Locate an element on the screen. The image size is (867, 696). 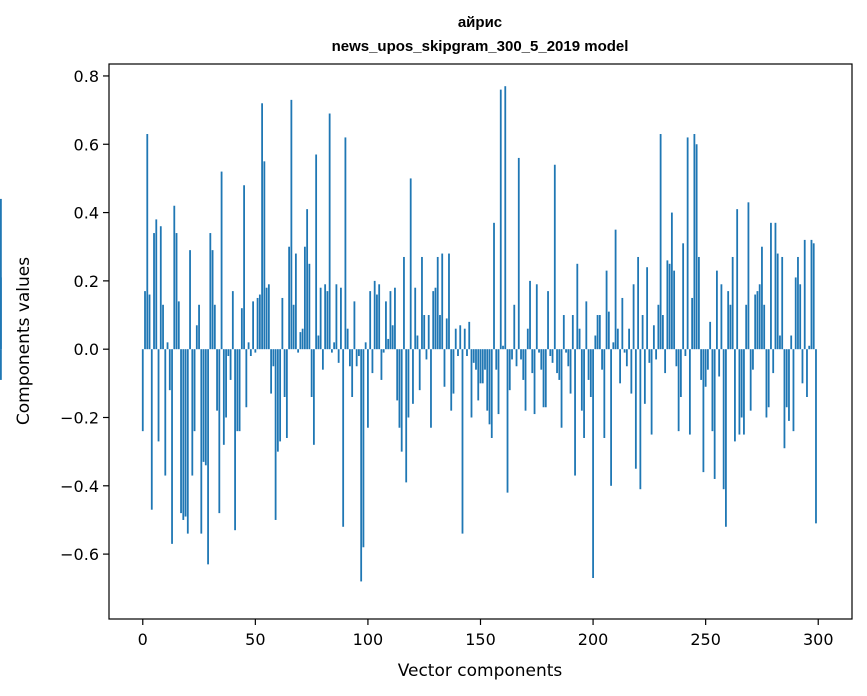
x-tick-label: 0 is located at coordinates (143, 639).